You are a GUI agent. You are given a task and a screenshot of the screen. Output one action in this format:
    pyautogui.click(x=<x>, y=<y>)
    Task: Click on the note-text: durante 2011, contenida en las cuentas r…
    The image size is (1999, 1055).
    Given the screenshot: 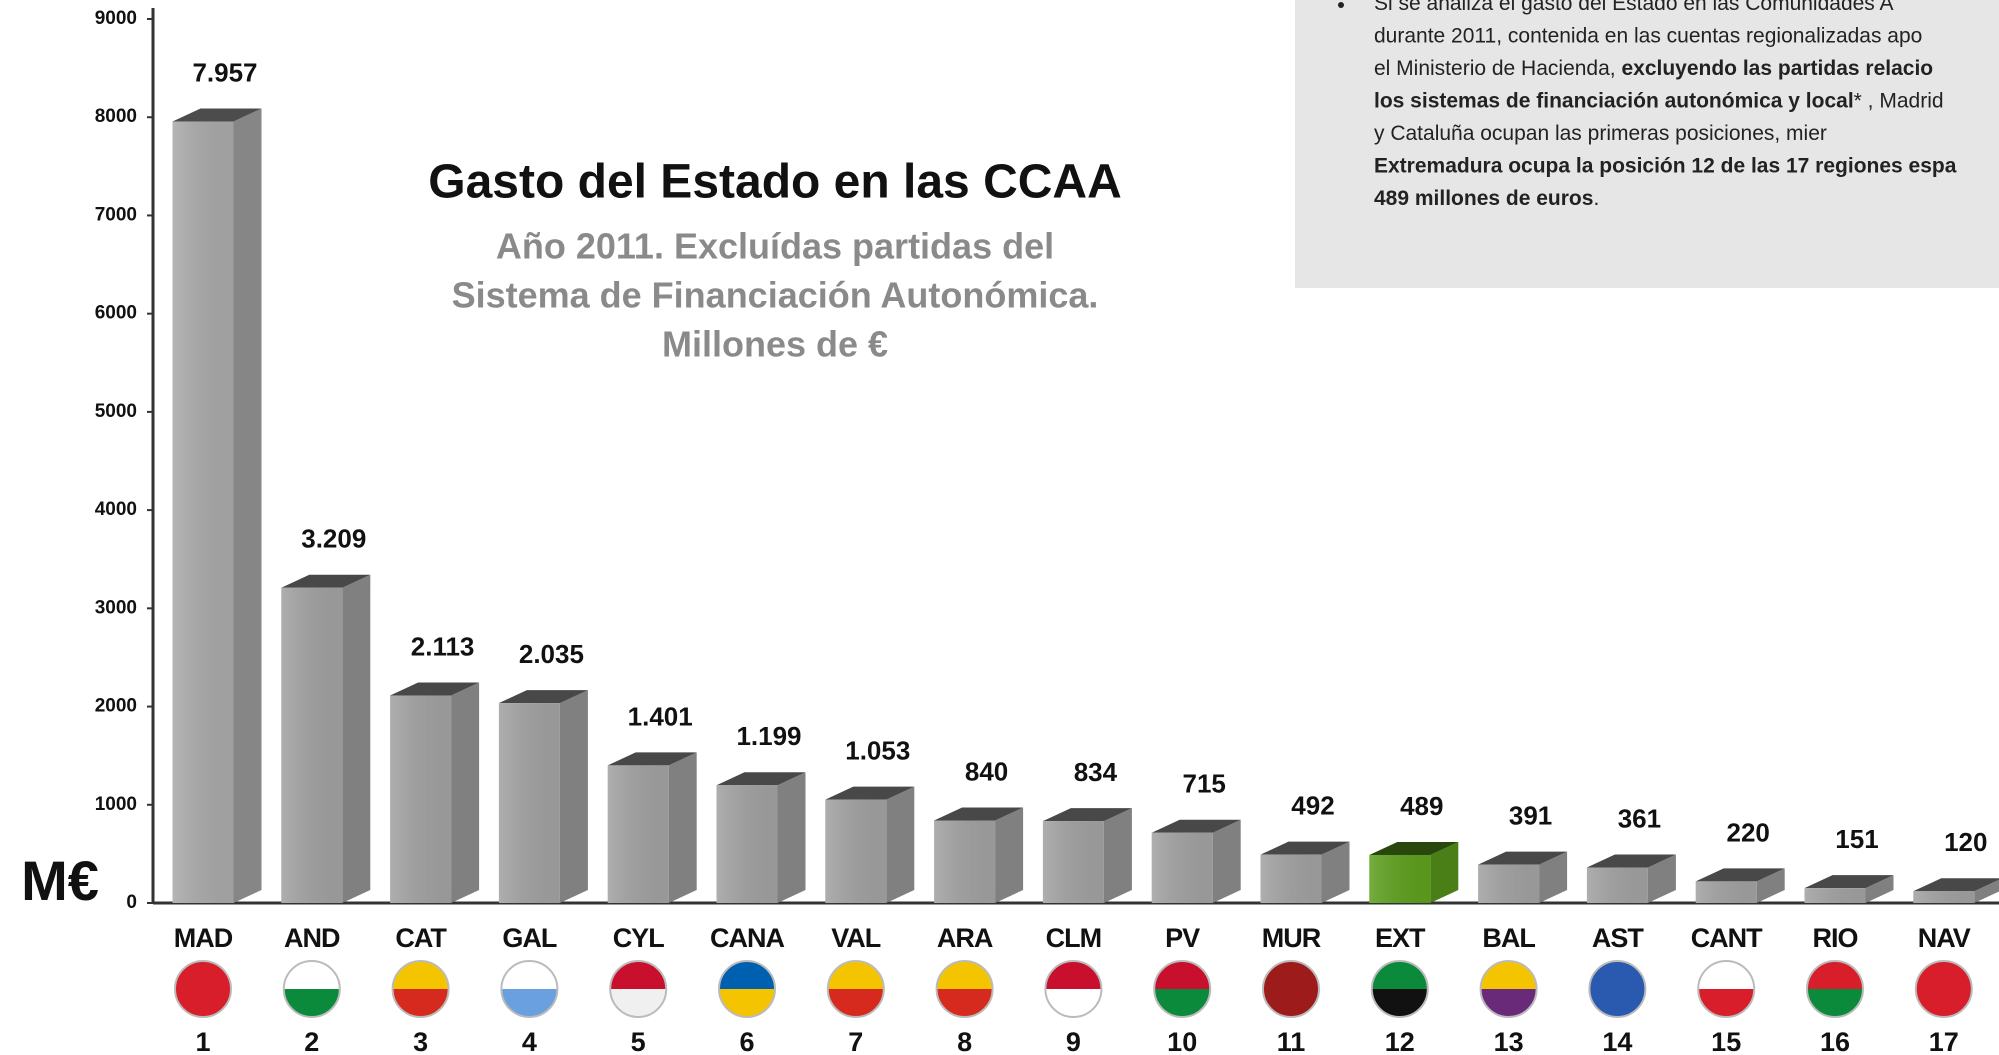 What is the action you would take?
    pyautogui.click(x=1648, y=35)
    